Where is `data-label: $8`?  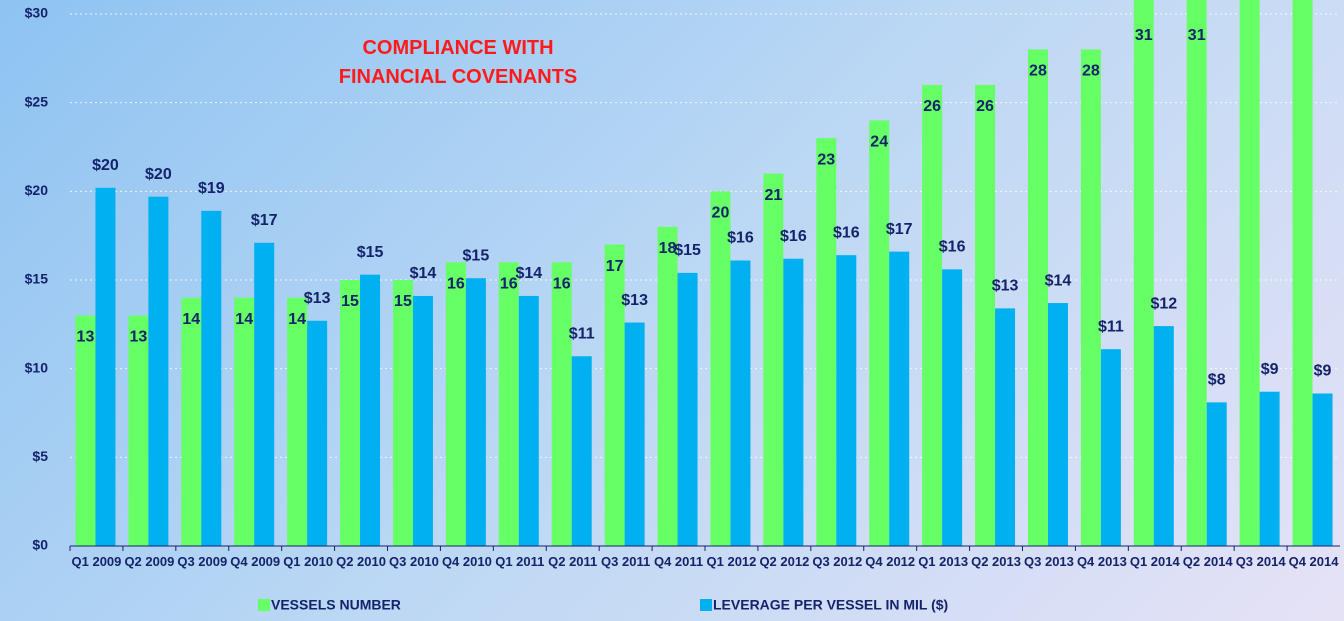 data-label: $8 is located at coordinates (1217, 380).